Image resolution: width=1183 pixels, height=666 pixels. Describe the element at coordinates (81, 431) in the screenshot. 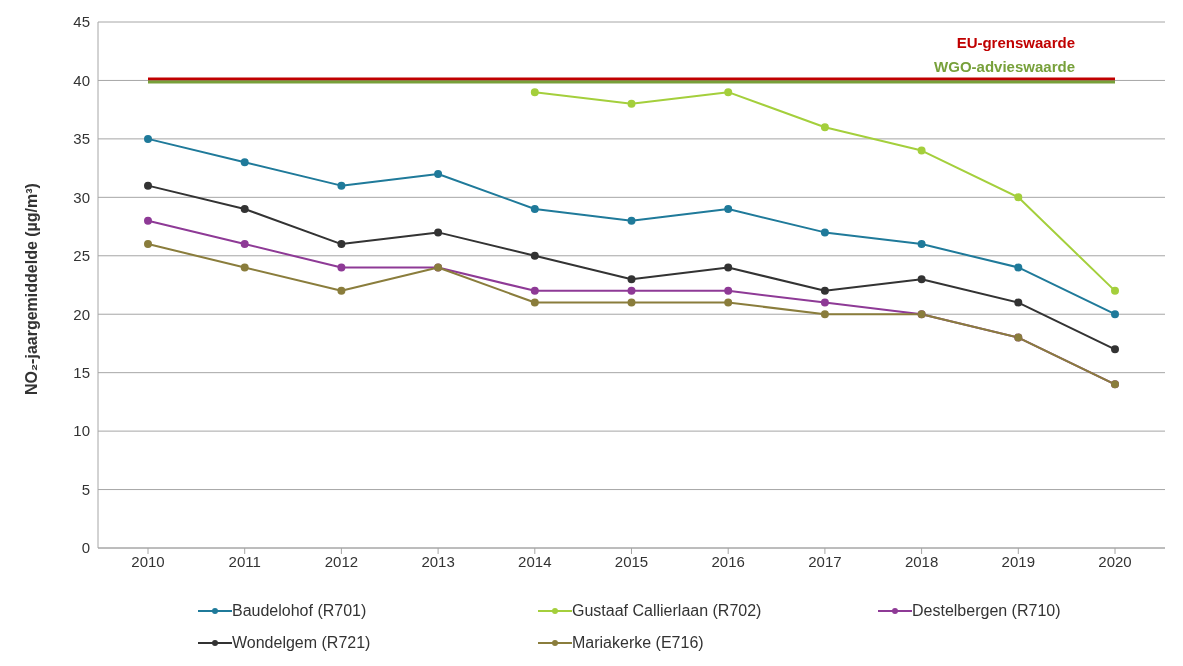

I see `y-tick-label: 10` at that location.